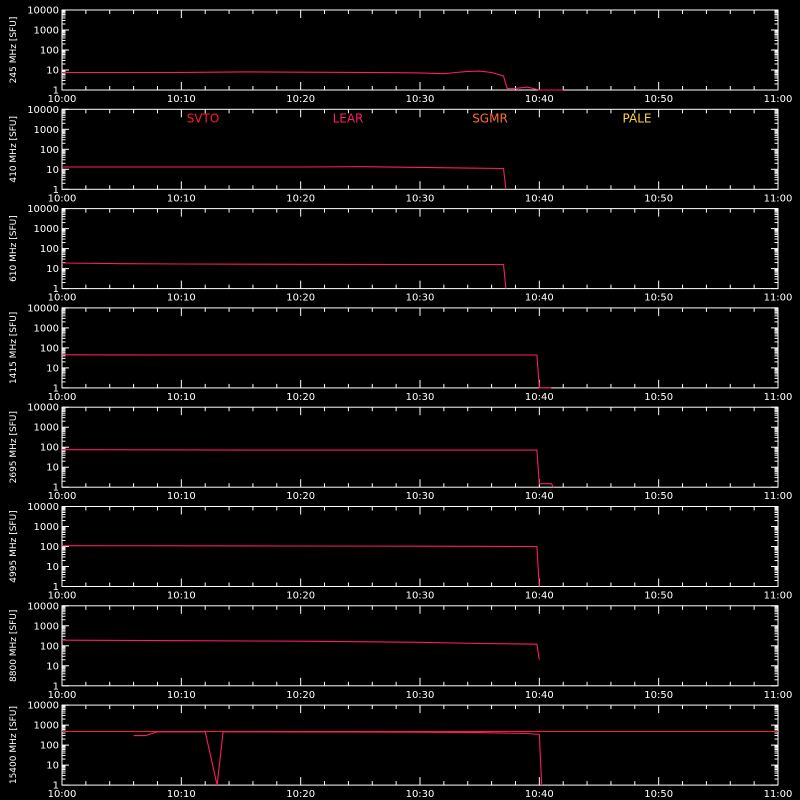 The image size is (800, 800). What do you see at coordinates (14, 50) in the screenshot?
I see `panel-ylabel: 245 MHz [SFU]` at bounding box center [14, 50].